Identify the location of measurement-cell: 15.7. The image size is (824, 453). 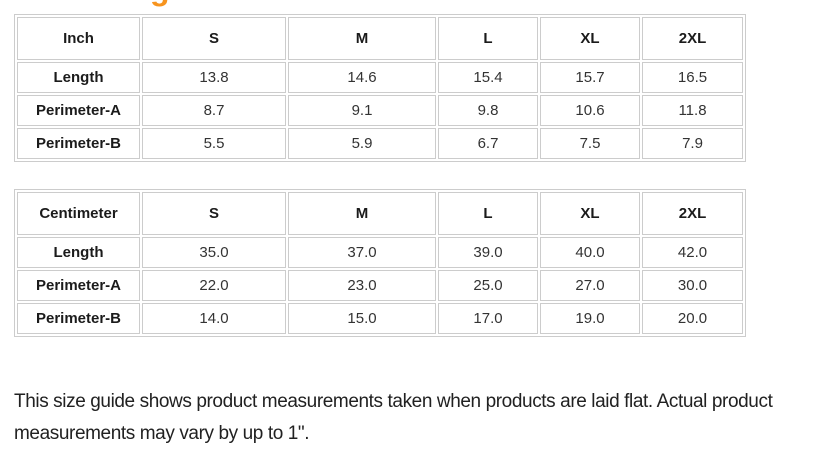
(590, 77).